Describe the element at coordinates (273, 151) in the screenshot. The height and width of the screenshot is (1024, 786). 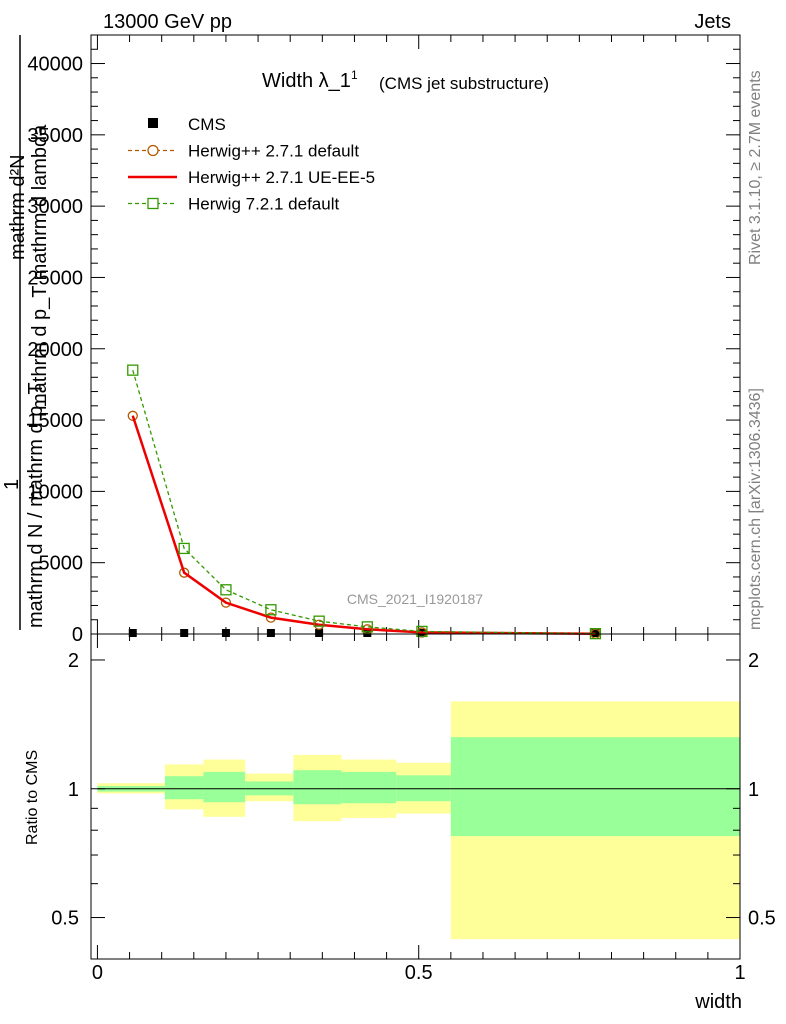
I see `legend-entry: Herwig++ 2.7.1 default` at that location.